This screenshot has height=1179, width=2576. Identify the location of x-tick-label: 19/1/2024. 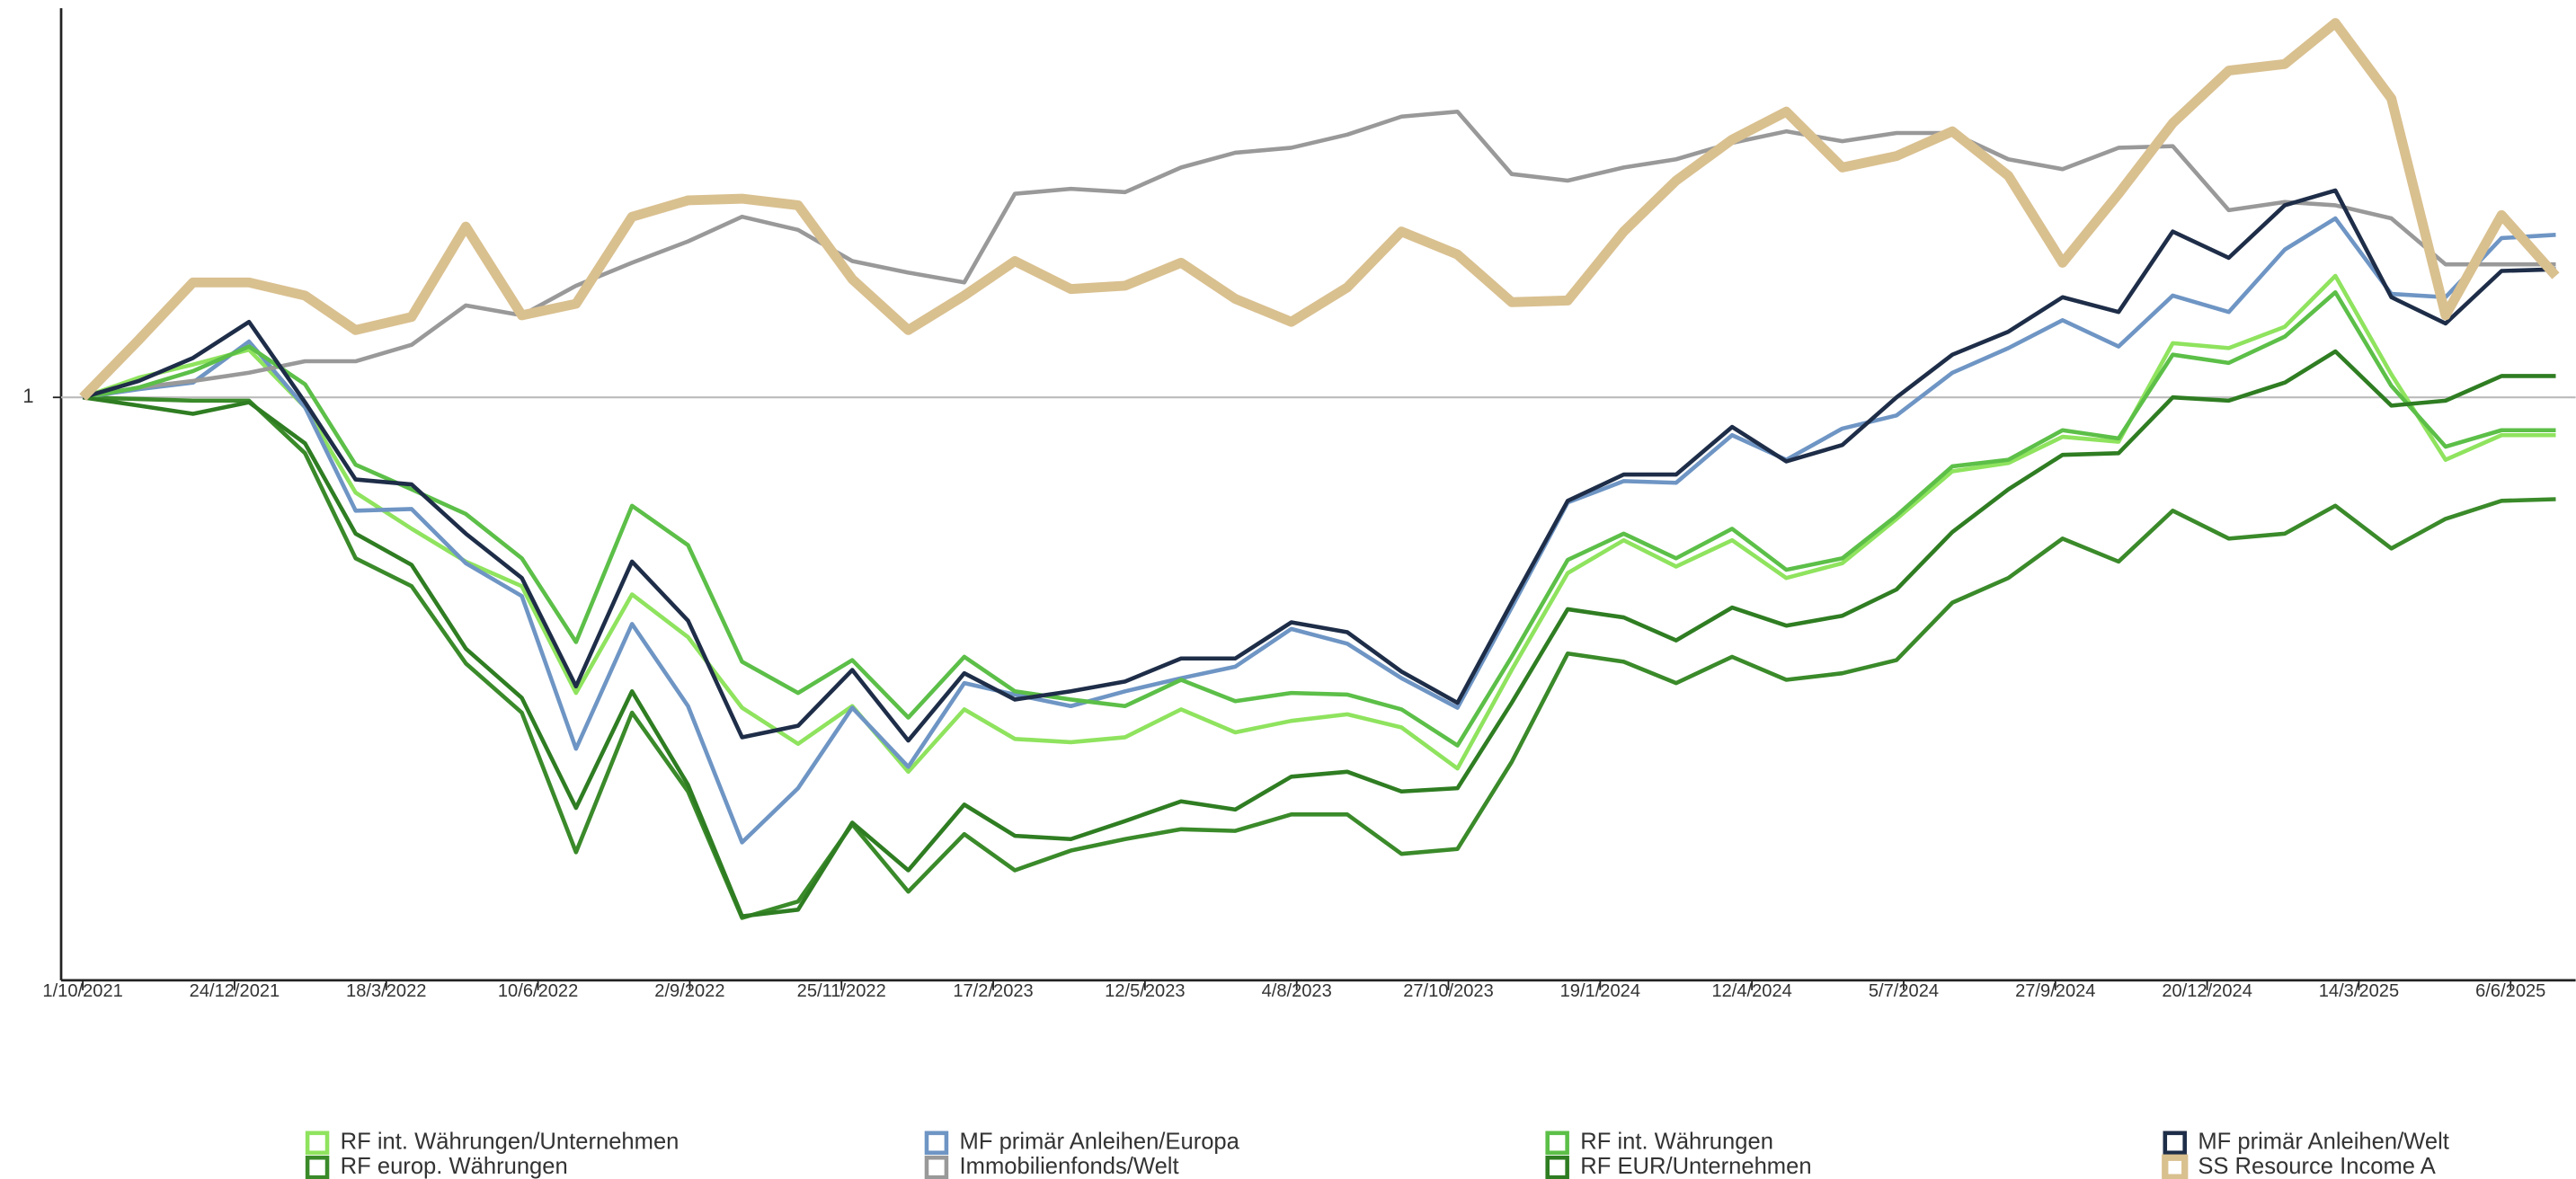
(1600, 991).